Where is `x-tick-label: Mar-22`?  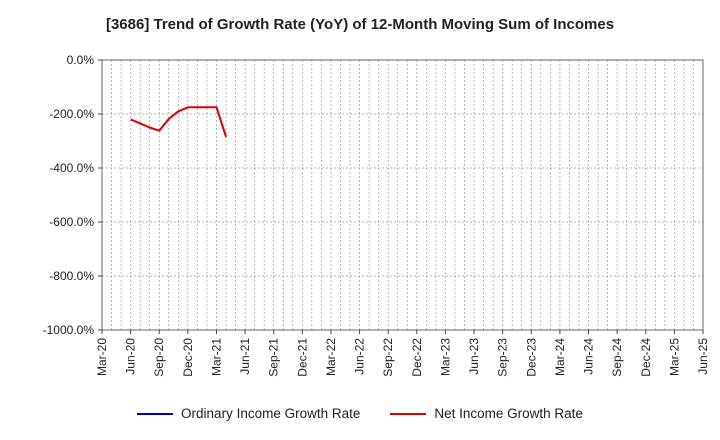 x-tick-label: Mar-22 is located at coordinates (331, 357).